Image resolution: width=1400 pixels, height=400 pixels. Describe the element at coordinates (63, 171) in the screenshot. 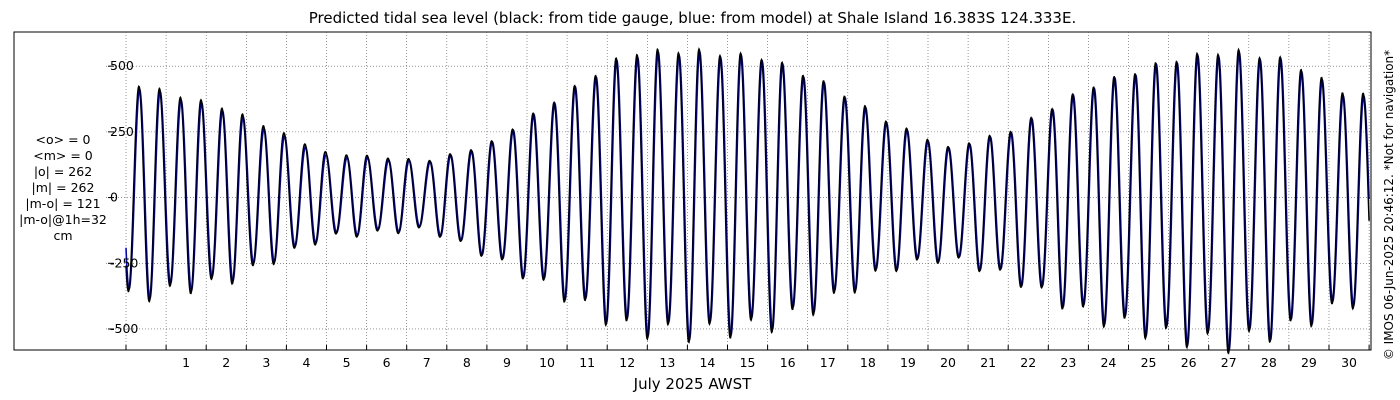

I see `stat-abs-observed: |o| = 262` at that location.